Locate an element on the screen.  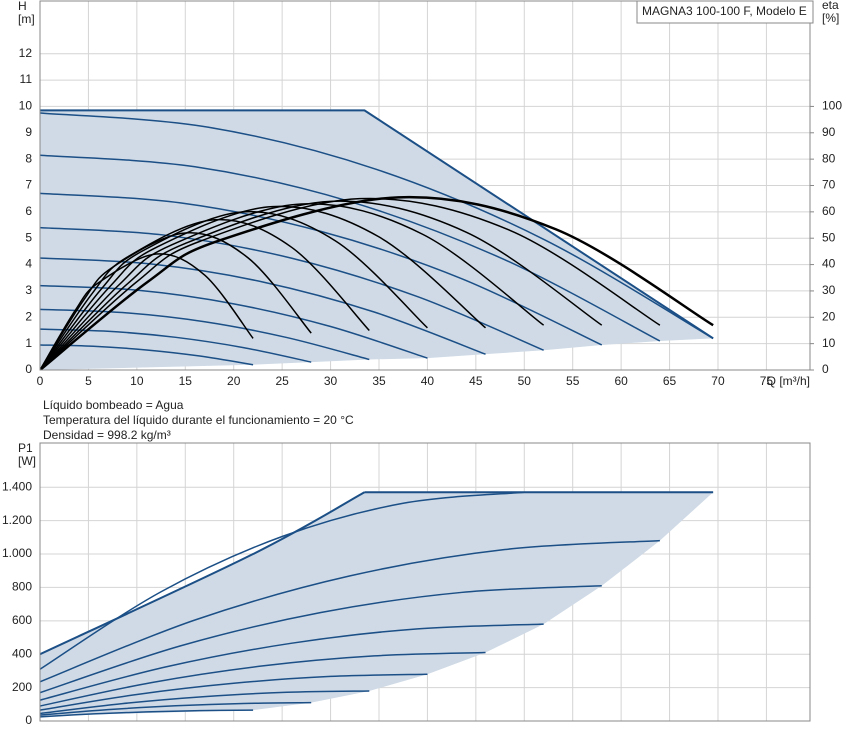
title-box is located at coordinates (725, 12).